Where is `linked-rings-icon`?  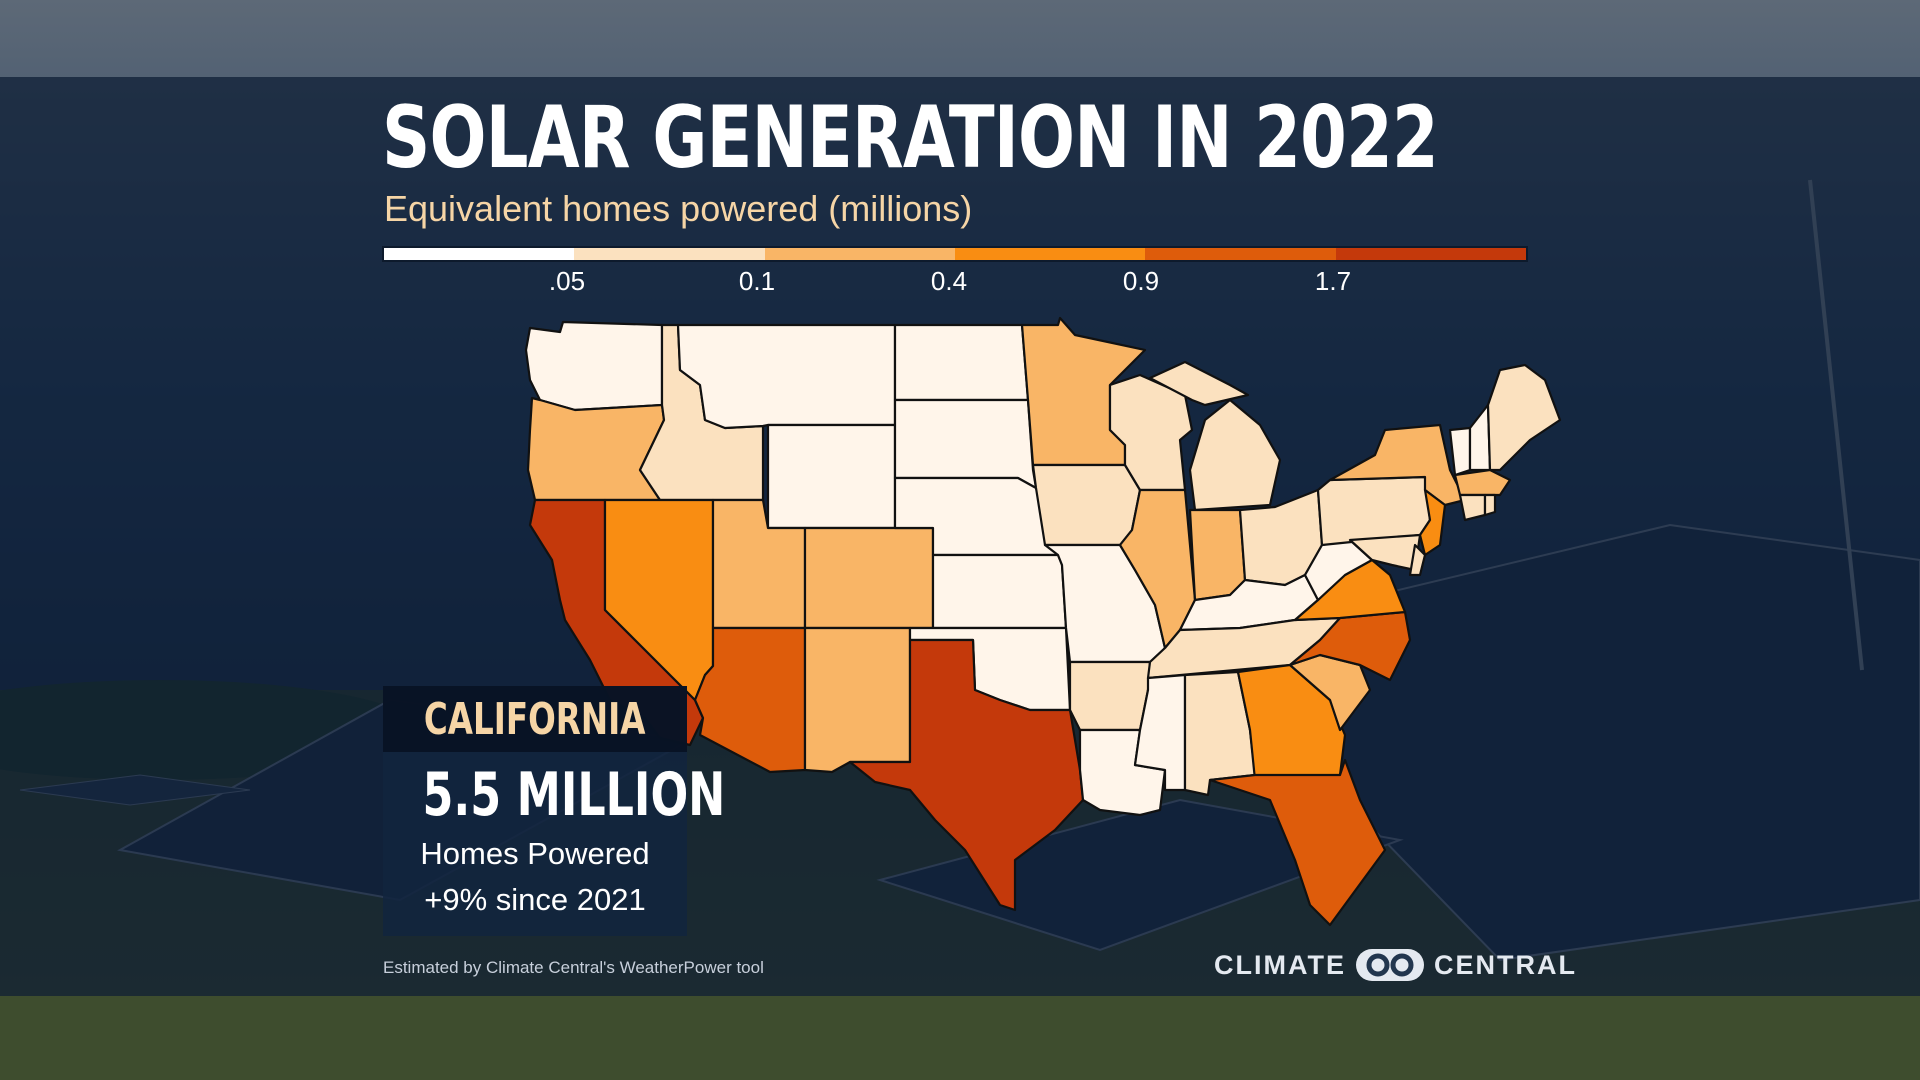
linked-rings-icon is located at coordinates (1389, 965).